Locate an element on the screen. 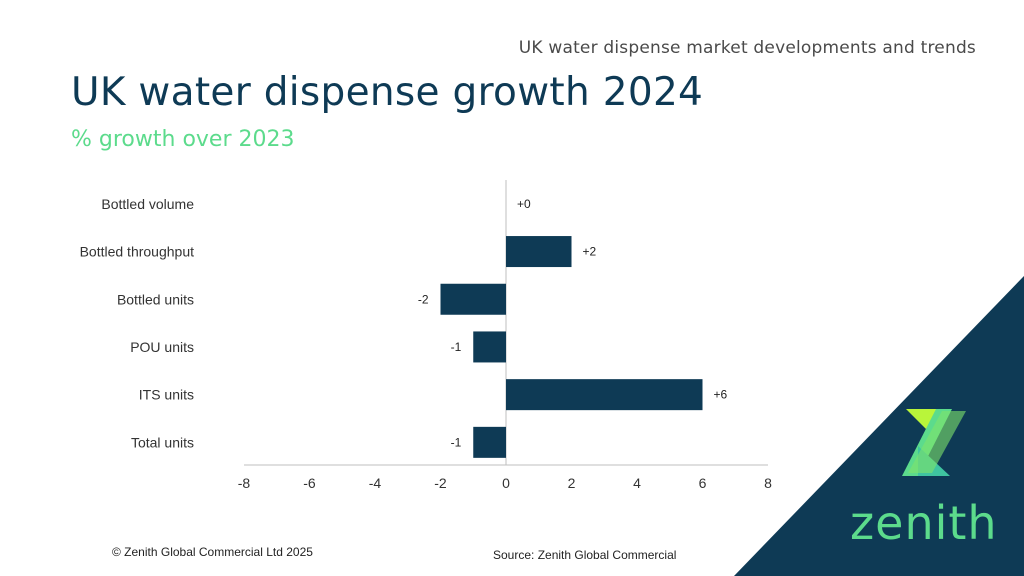 The image size is (1024, 576). x-tick-label: 6 is located at coordinates (703, 483).